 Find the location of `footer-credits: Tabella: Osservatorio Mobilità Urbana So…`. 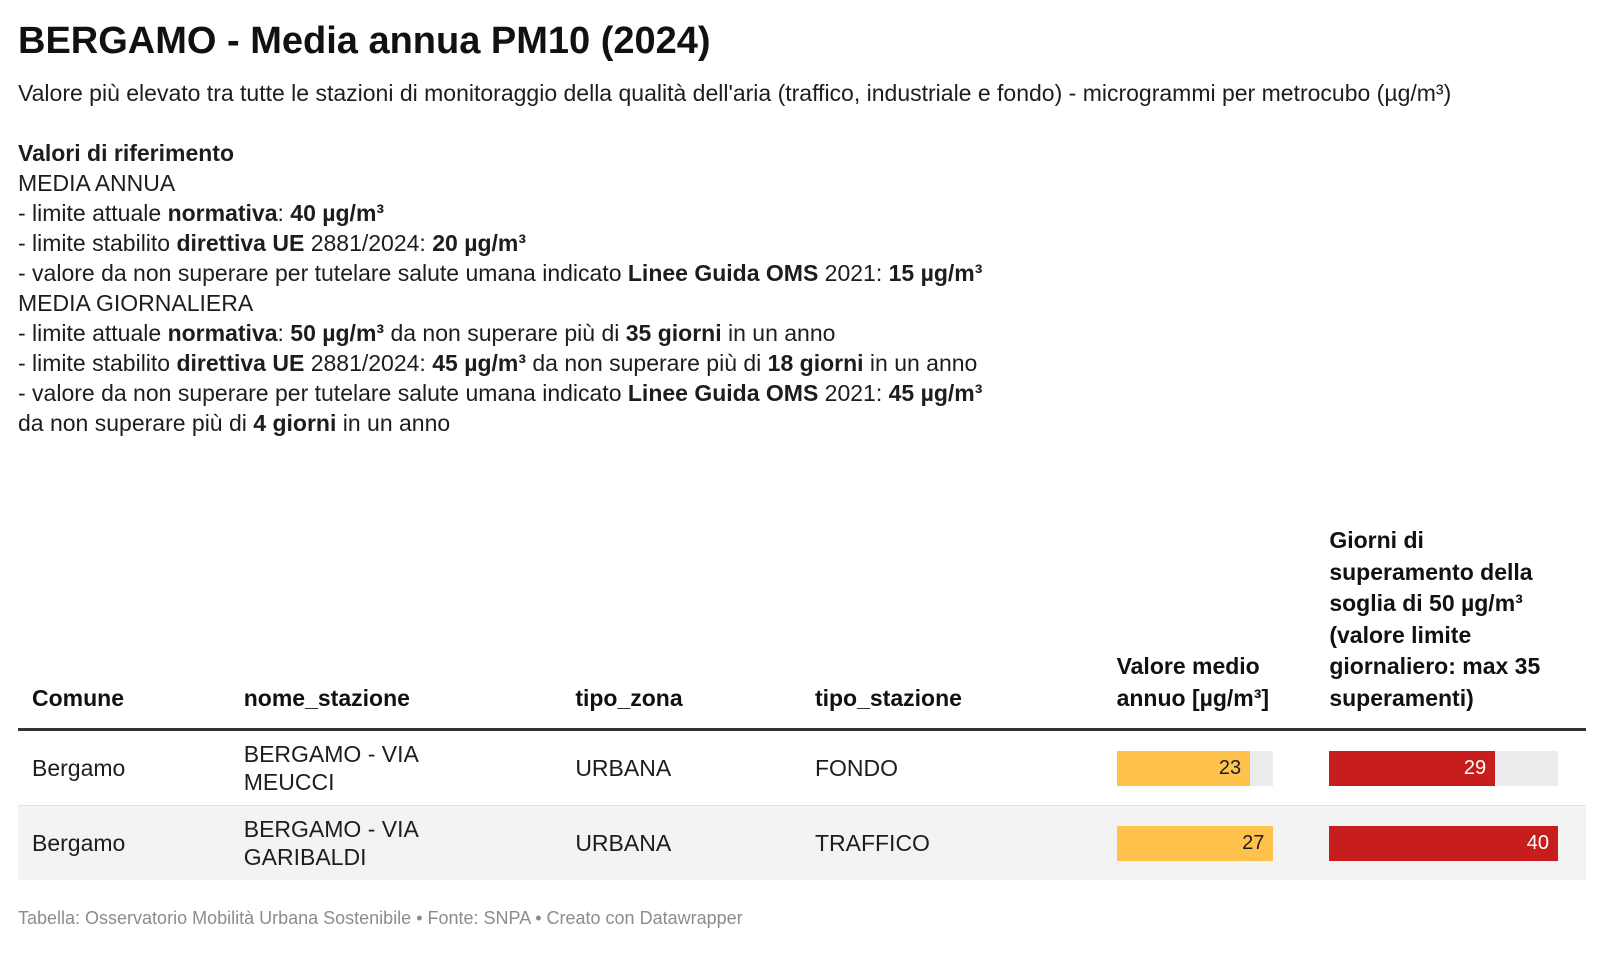

footer-credits: Tabella: Osservatorio Mobilità Urbana So… is located at coordinates (380, 918).